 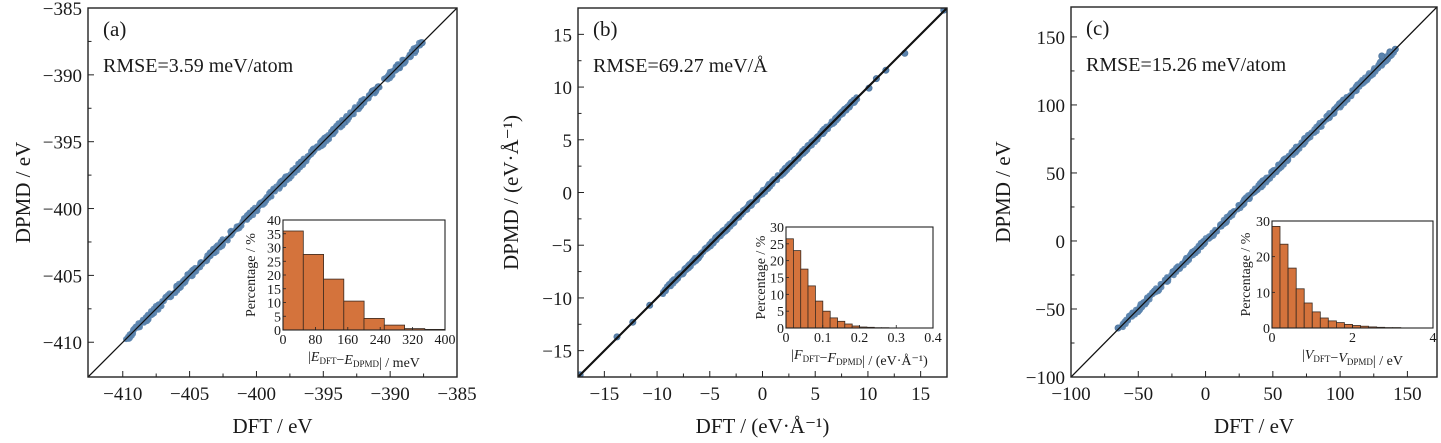 What do you see at coordinates (62, 343) in the screenshot?
I see `y-tick-label: −410` at bounding box center [62, 343].